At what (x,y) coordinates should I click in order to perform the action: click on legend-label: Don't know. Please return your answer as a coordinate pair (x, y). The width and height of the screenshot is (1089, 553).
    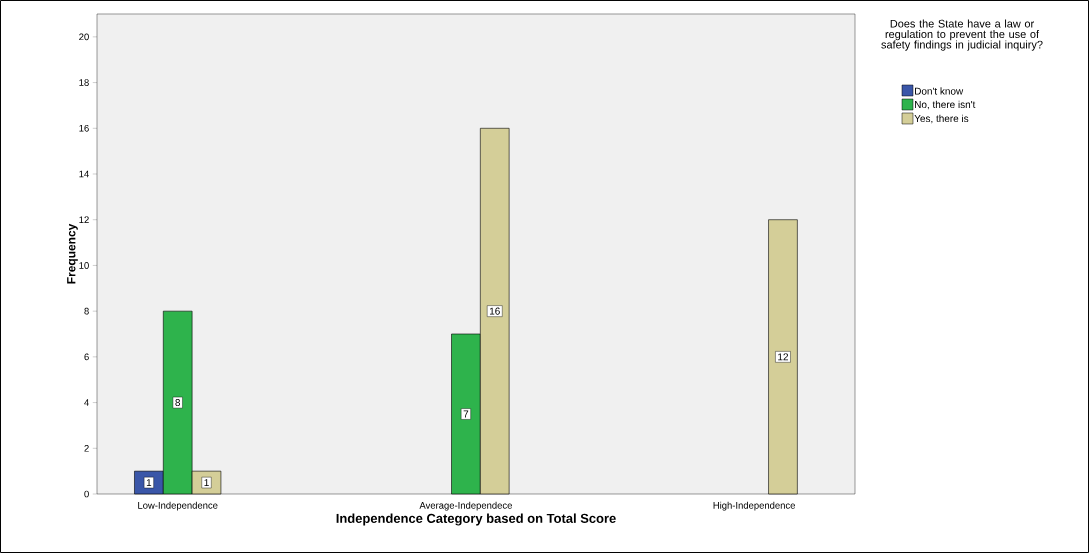
    Looking at the image, I should click on (939, 91).